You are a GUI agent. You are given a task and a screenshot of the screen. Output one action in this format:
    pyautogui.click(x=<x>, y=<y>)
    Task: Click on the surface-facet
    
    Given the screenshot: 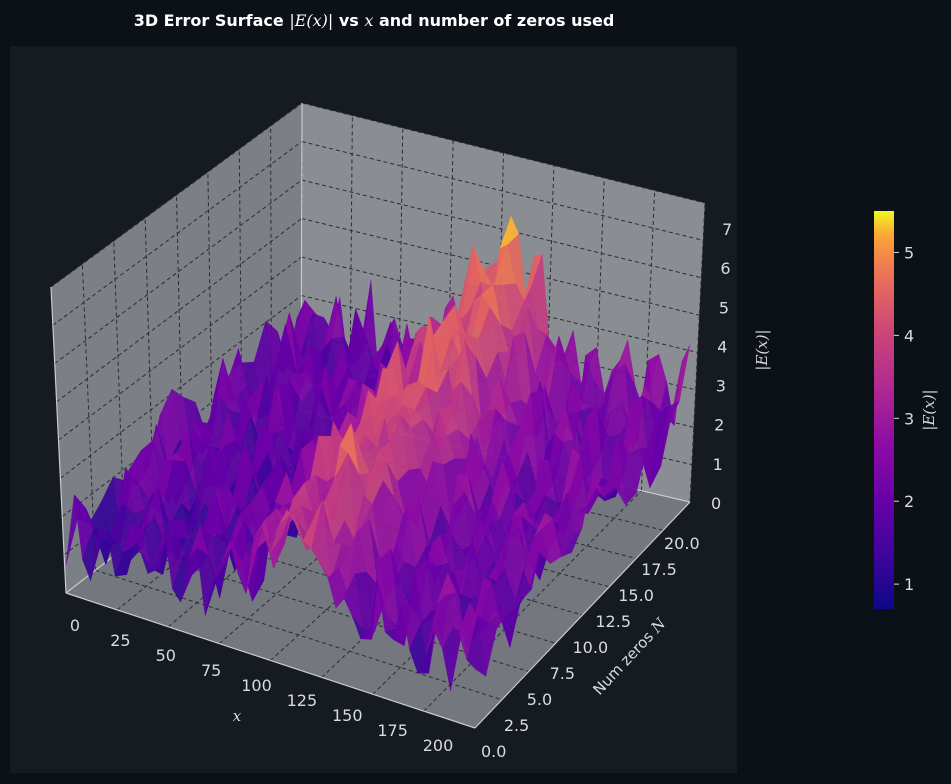 What is the action you would take?
    pyautogui.click(x=476, y=646)
    